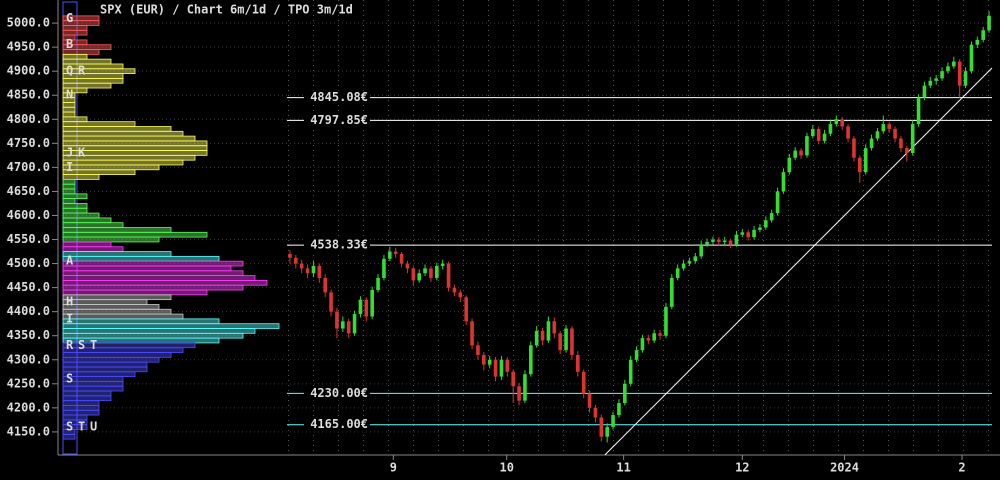 Image resolution: width=1000 pixels, height=480 pixels. I want to click on y-tick-label: 4250.0, so click(28, 383).